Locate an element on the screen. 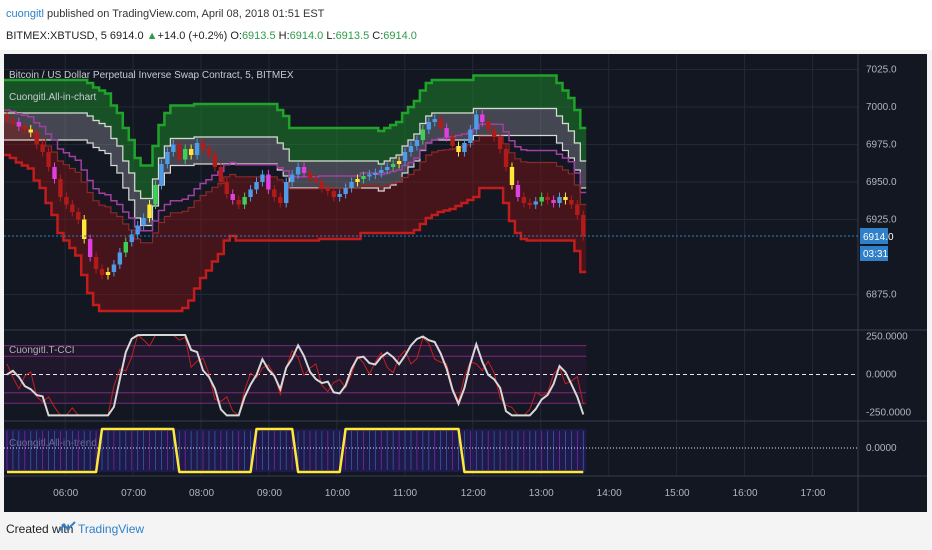  red-mid-line is located at coordinates (295, 182).